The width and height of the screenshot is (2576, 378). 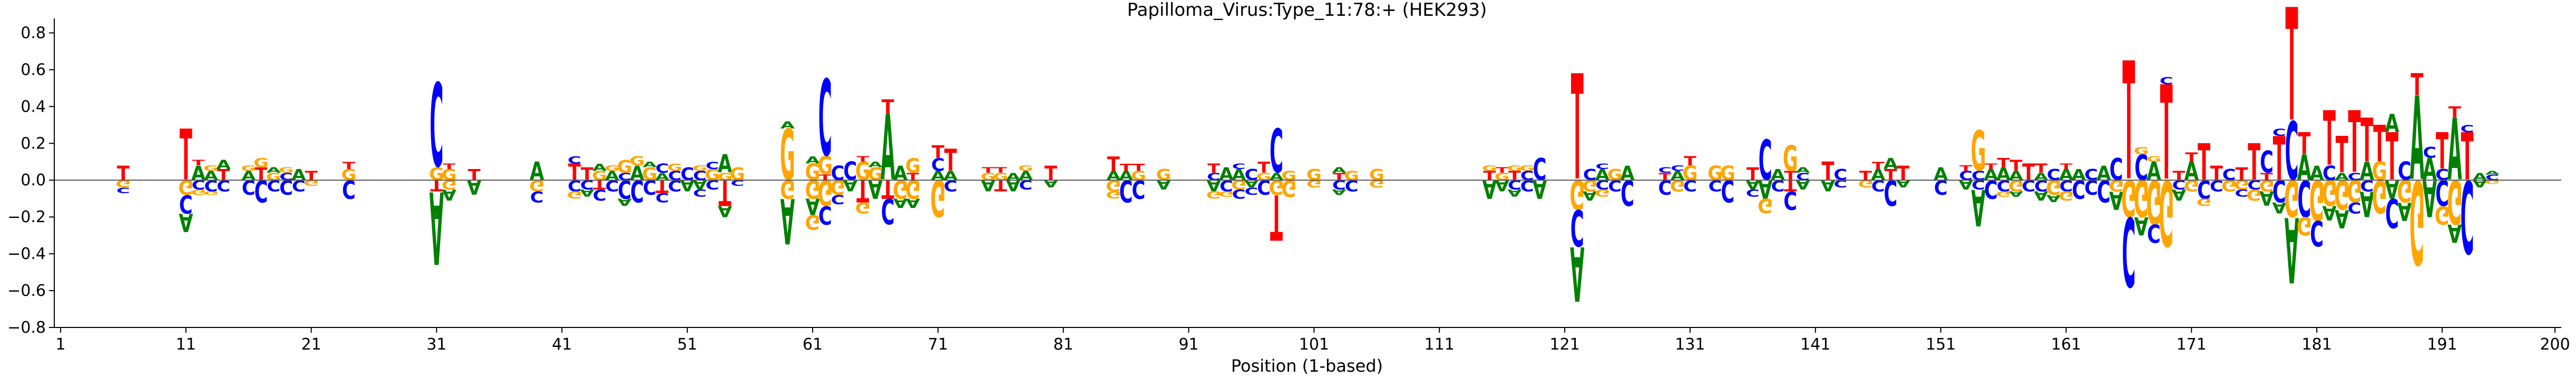 What do you see at coordinates (33, 181) in the screenshot?
I see `y-tick-label: 0.0` at bounding box center [33, 181].